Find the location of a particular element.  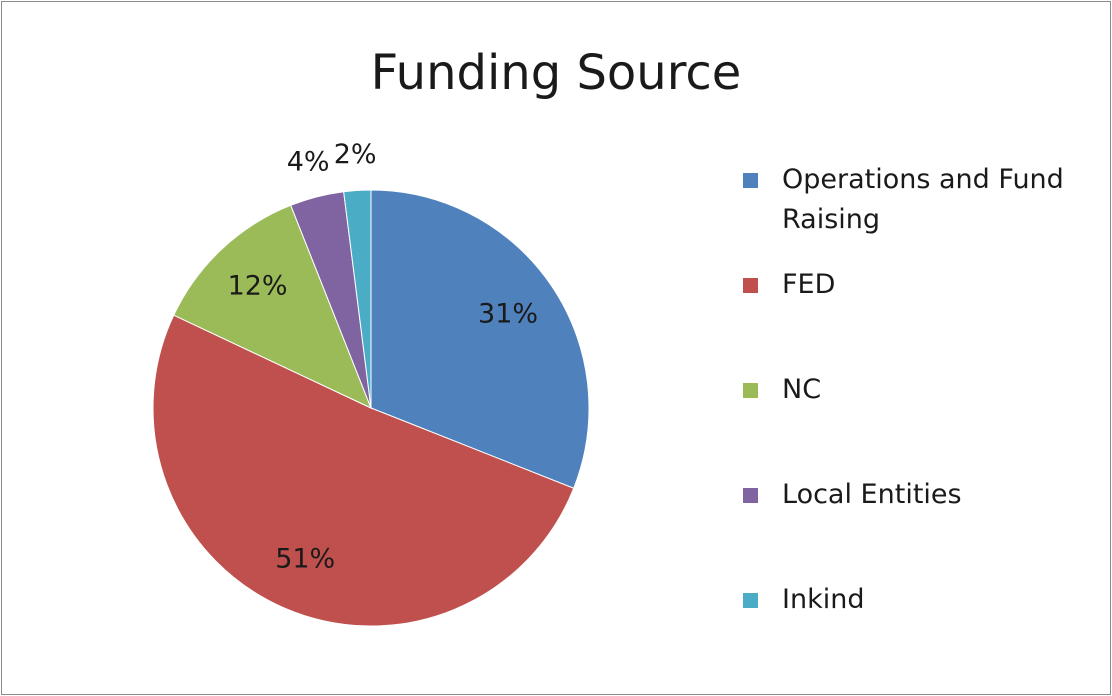

data-label: 4% is located at coordinates (308, 162).